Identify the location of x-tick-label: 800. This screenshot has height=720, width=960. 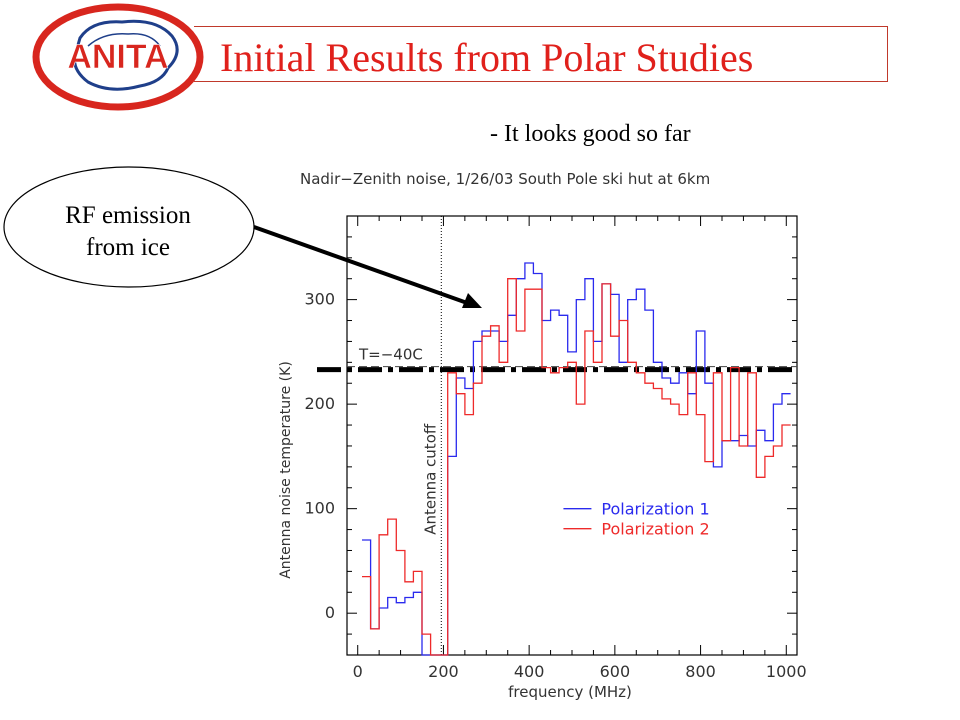
(700, 671).